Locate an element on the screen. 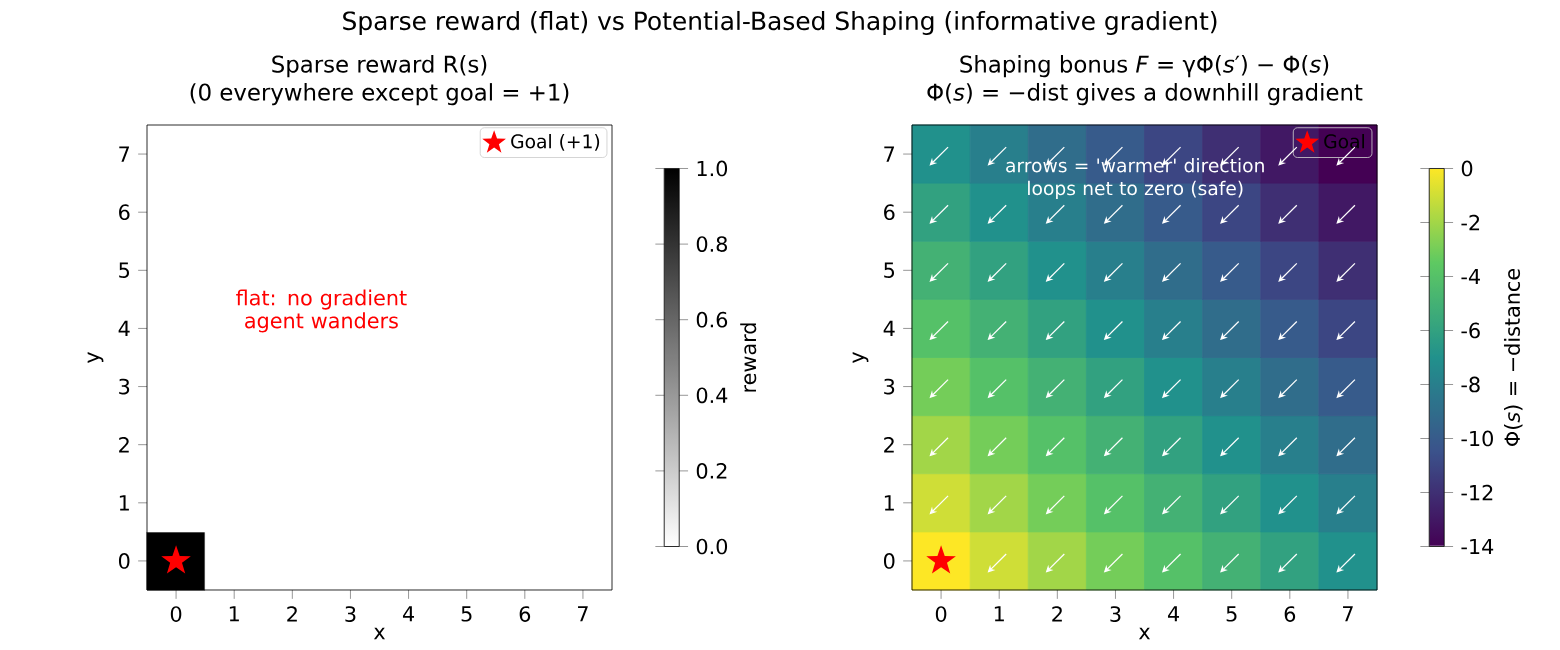 This screenshot has height=650, width=1560. color-bar-label: 0.8 is located at coordinates (711, 244).